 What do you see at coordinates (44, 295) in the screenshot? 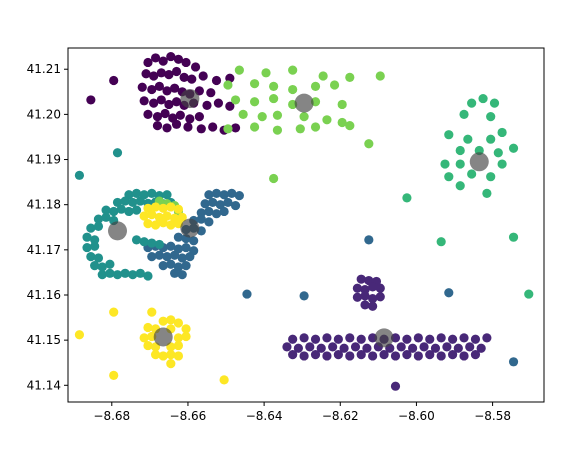
I see `y-tick-label: 41.16` at bounding box center [44, 295].